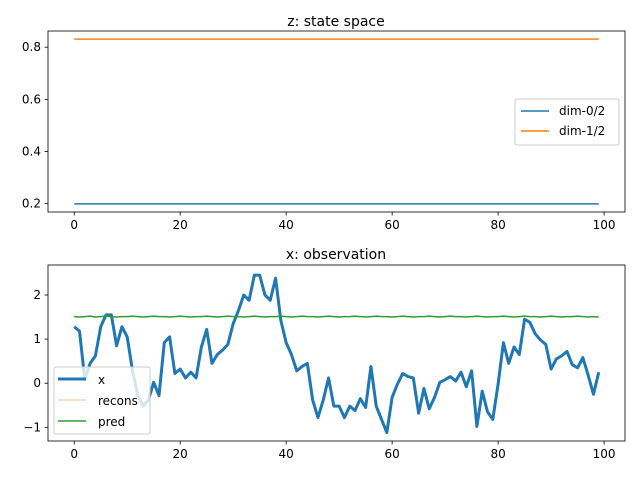  What do you see at coordinates (567, 122) in the screenshot?
I see `legend: dim-0/2 dim-1/2` at bounding box center [567, 122].